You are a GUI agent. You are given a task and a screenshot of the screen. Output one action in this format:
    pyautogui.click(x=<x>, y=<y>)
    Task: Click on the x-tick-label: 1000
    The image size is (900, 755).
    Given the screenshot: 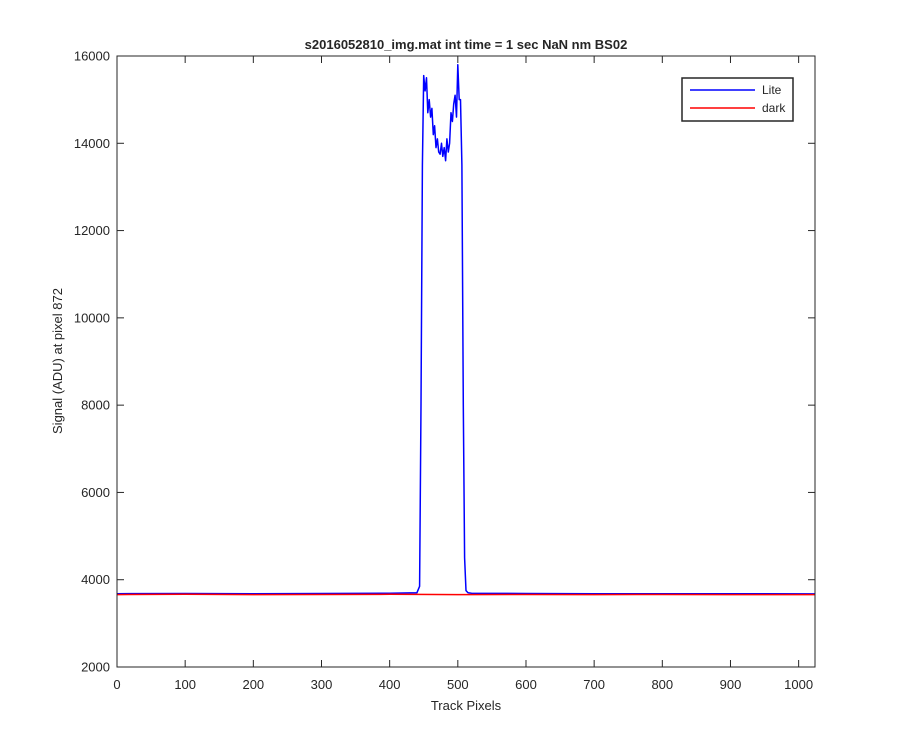 What is the action you would take?
    pyautogui.click(x=798, y=684)
    